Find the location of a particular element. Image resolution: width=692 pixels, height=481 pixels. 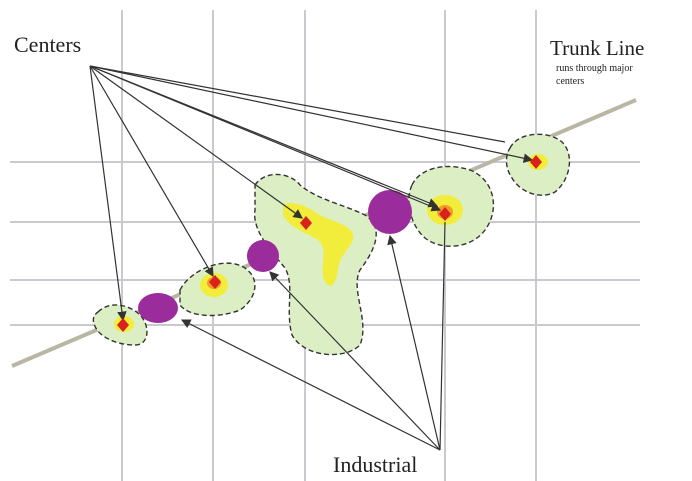

trunk-line-label: Trunk Line is located at coordinates (597, 48).